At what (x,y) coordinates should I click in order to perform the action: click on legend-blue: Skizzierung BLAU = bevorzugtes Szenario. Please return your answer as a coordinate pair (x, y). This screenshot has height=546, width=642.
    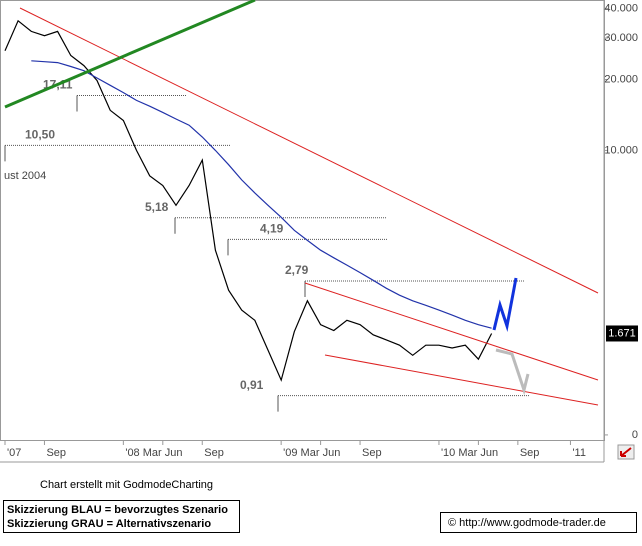
    Looking at the image, I should click on (117, 510).